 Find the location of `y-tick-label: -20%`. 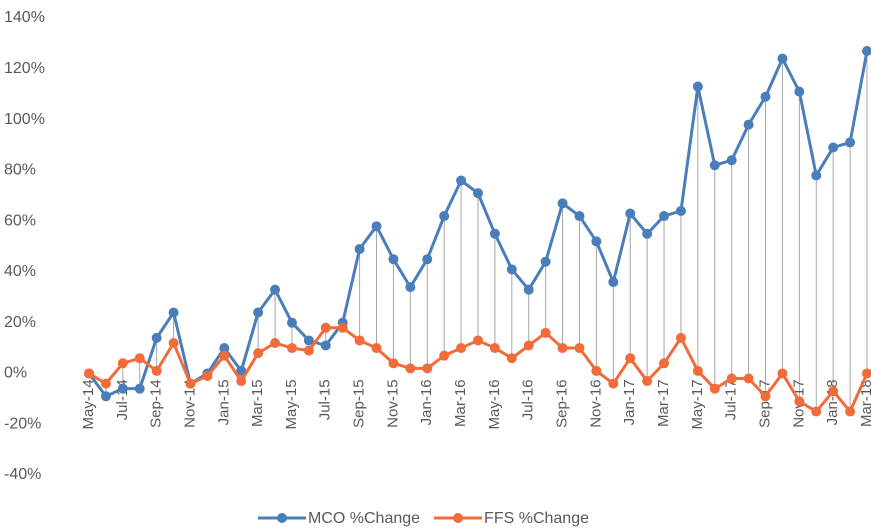

y-tick-label: -20% is located at coordinates (22, 423).